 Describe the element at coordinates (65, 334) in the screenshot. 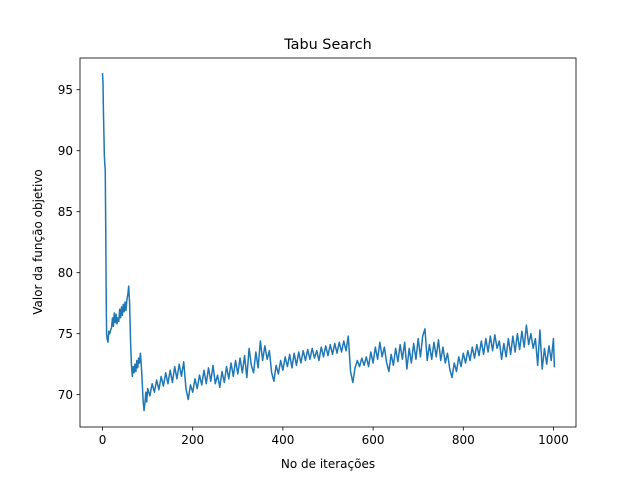

I see `y-tick-label: 75` at that location.